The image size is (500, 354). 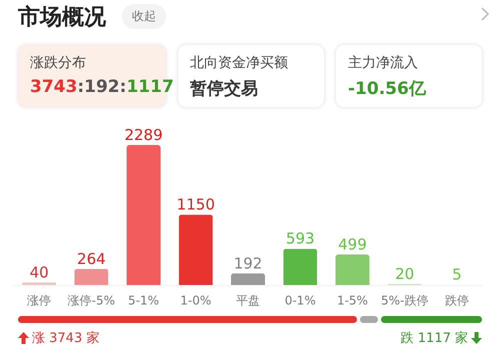 What do you see at coordinates (300, 239) in the screenshot?
I see `data-label: 593` at bounding box center [300, 239].